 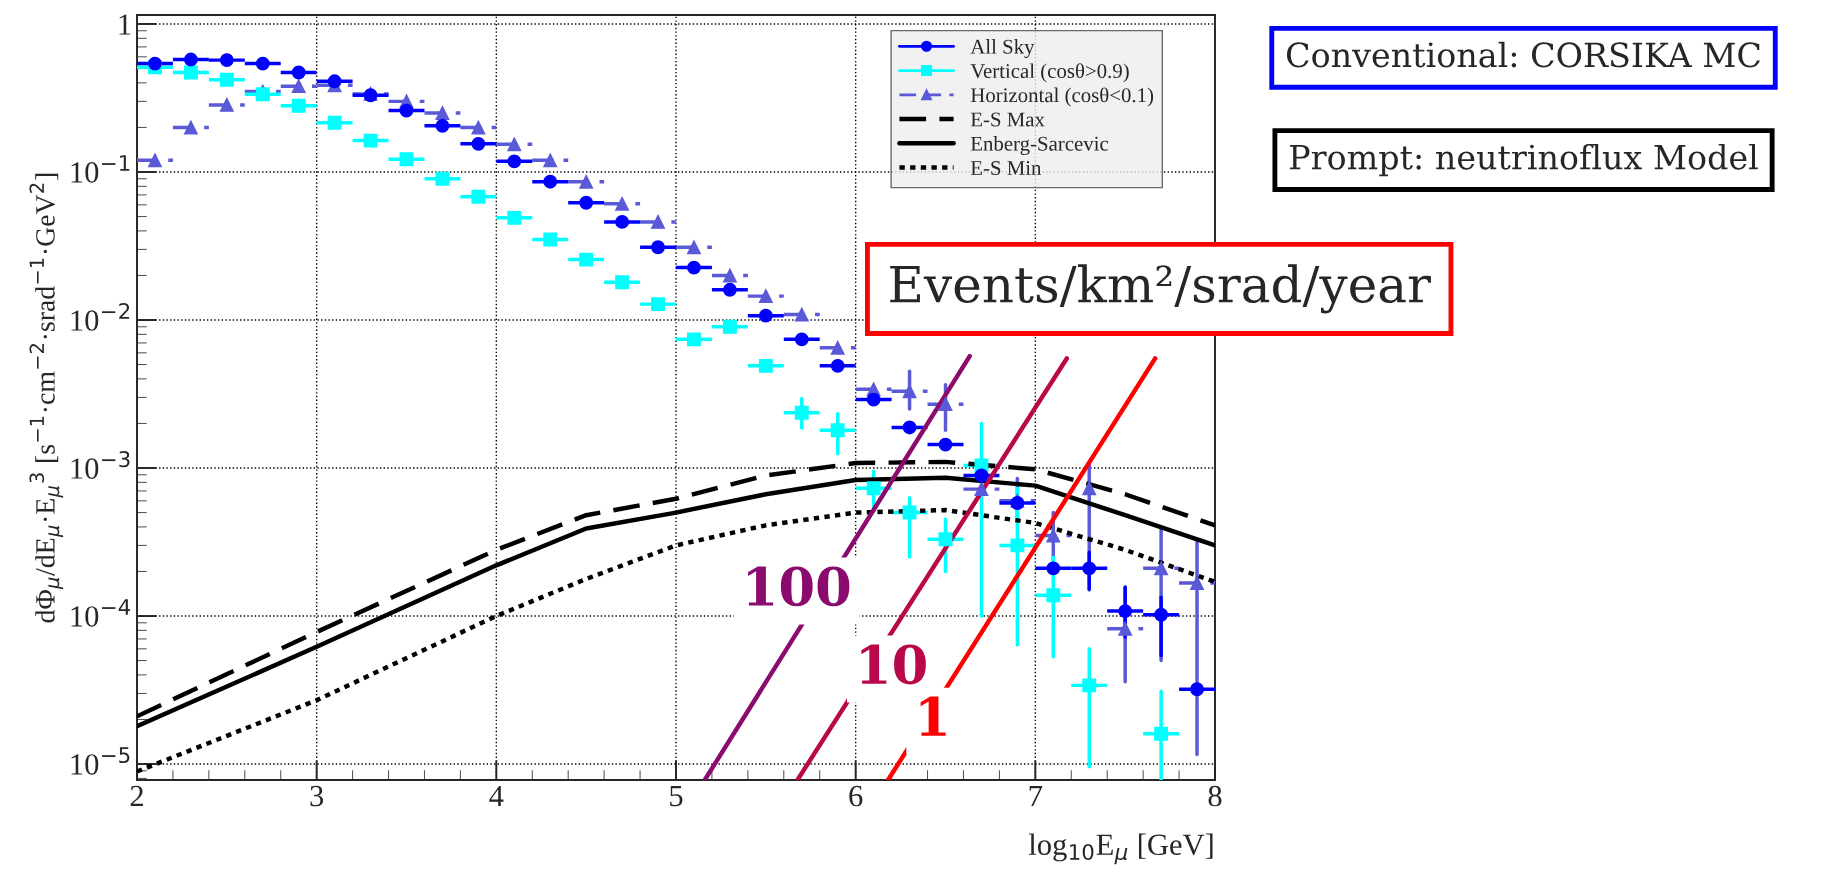 I want to click on legend-label: E-S Min, so click(x=1006, y=168).